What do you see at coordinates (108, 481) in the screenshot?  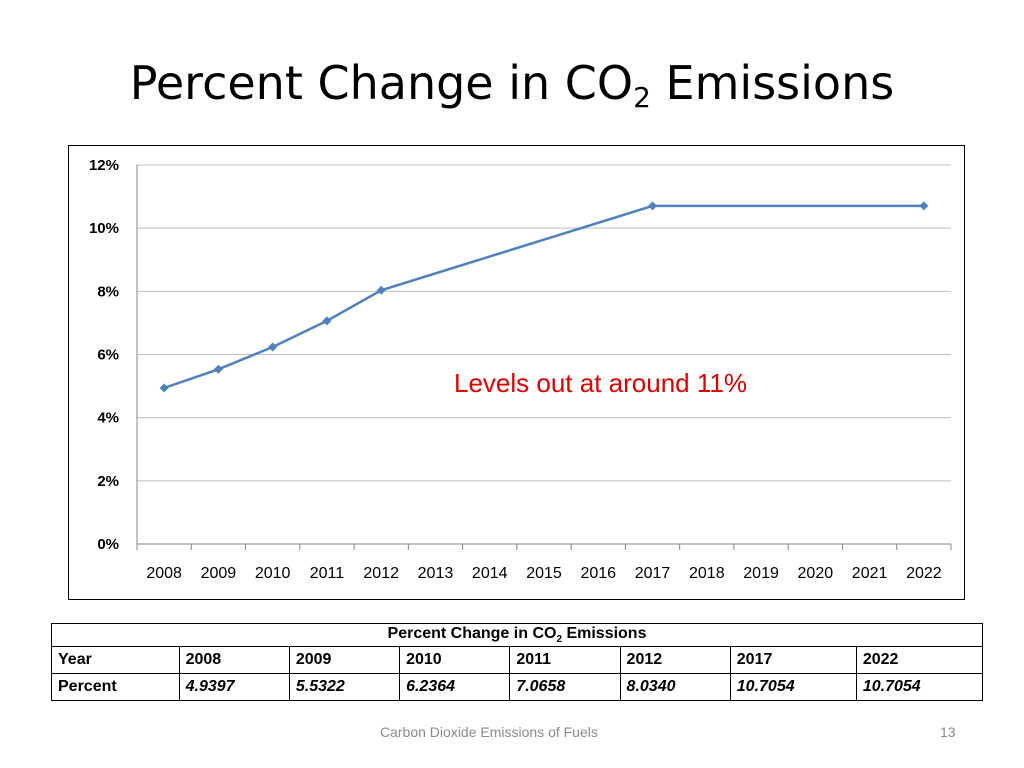 I see `y-tick-label: 2%` at bounding box center [108, 481].